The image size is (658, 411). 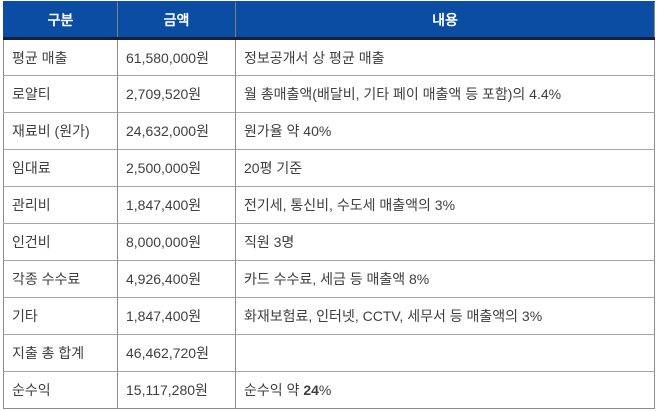 I want to click on cell-category: 재료비 (원가), so click(x=60, y=131).